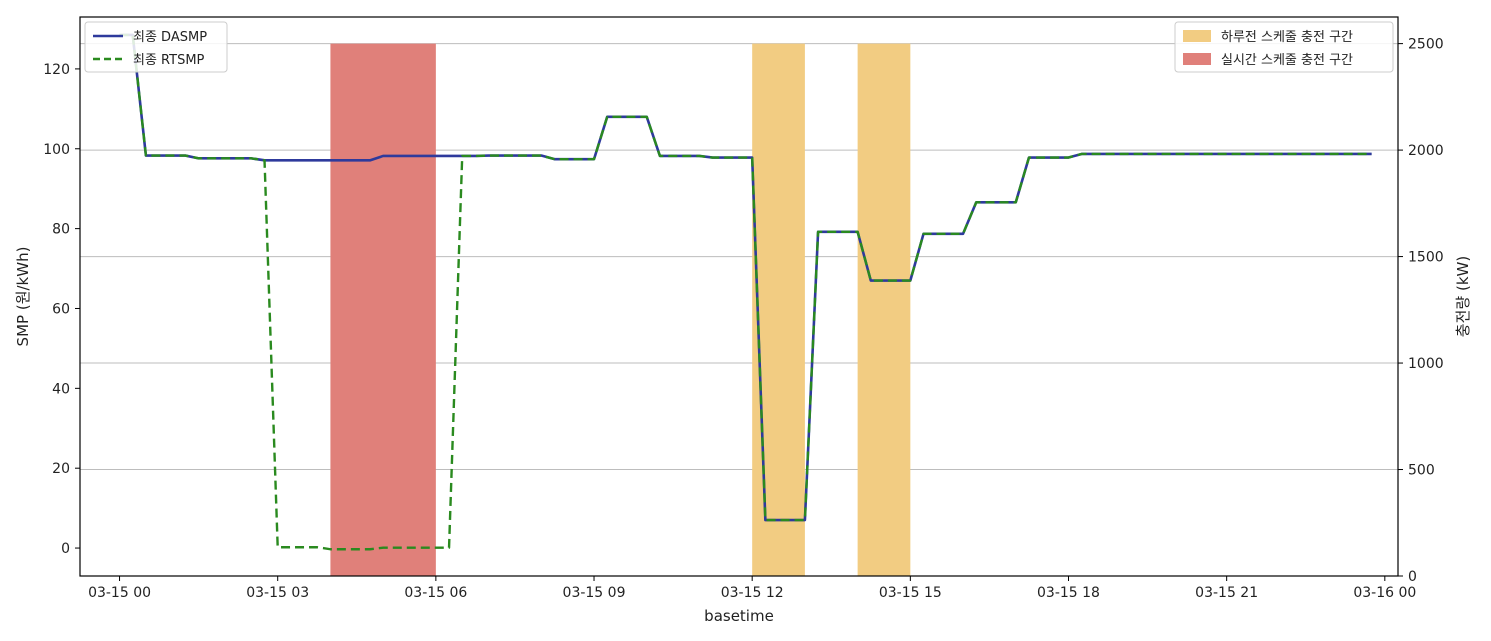  Describe the element at coordinates (594, 593) in the screenshot. I see `x-tick-label-3: 03-15 09` at that location.